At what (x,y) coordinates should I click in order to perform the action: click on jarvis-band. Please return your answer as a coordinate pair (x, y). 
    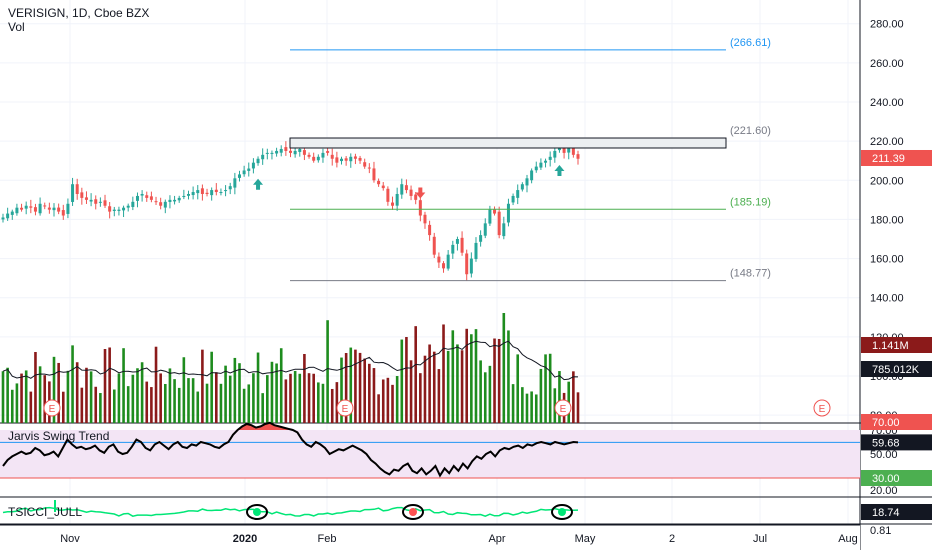
    Looking at the image, I should click on (430, 454).